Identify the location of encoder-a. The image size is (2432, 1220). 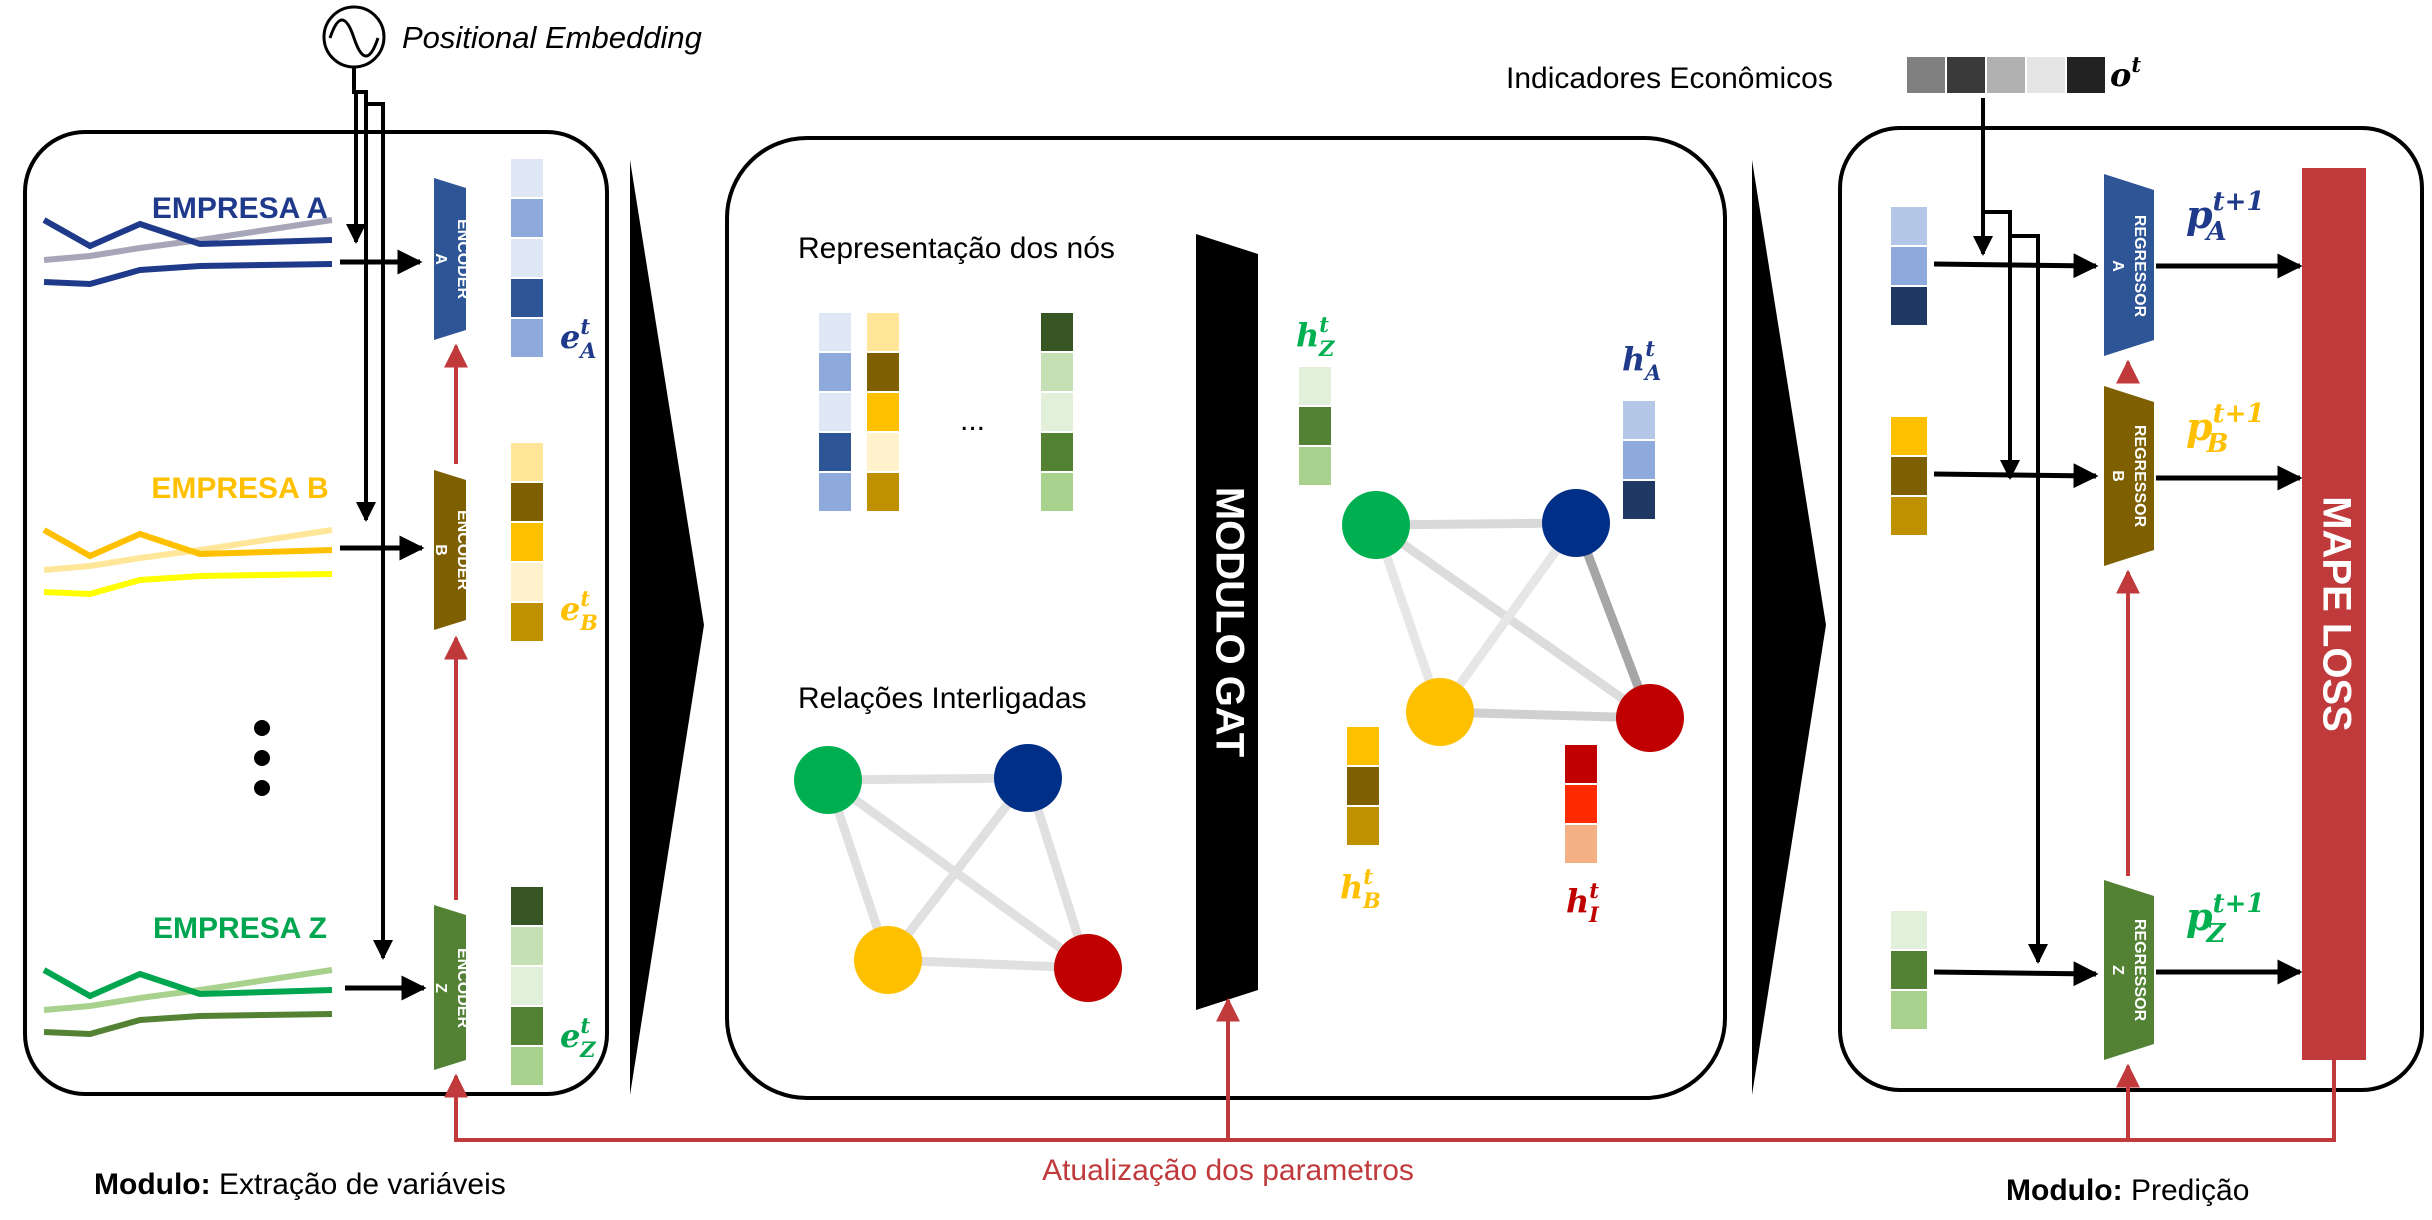
(450, 259).